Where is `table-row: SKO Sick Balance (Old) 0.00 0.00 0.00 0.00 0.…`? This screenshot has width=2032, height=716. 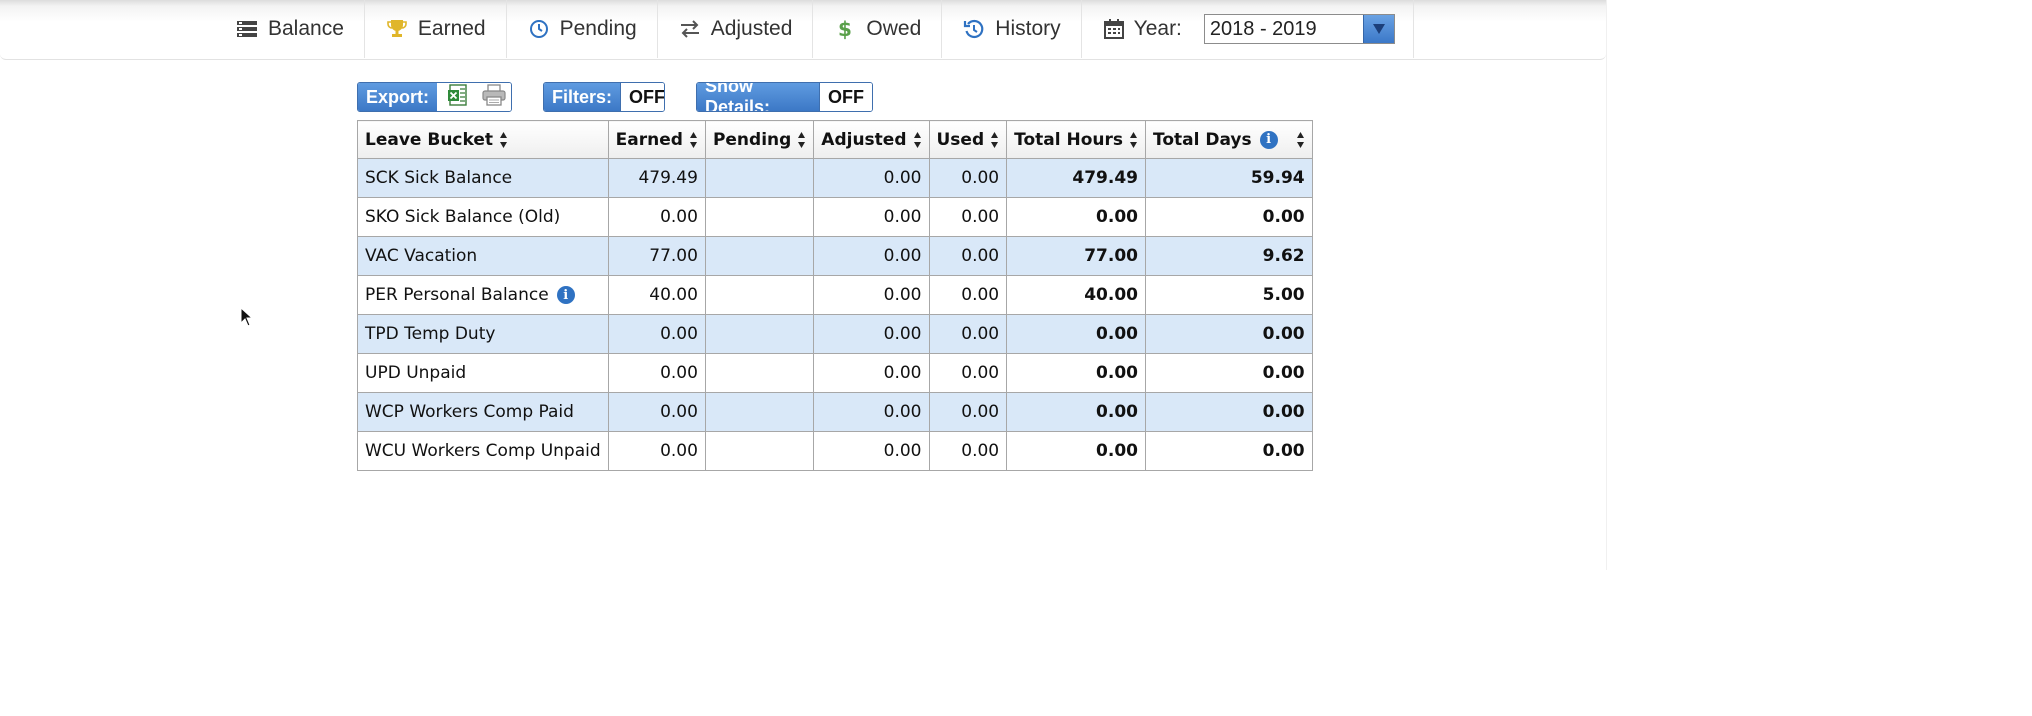 table-row: SKO Sick Balance (Old) 0.00 0.00 0.00 0.00 0.… is located at coordinates (835, 217).